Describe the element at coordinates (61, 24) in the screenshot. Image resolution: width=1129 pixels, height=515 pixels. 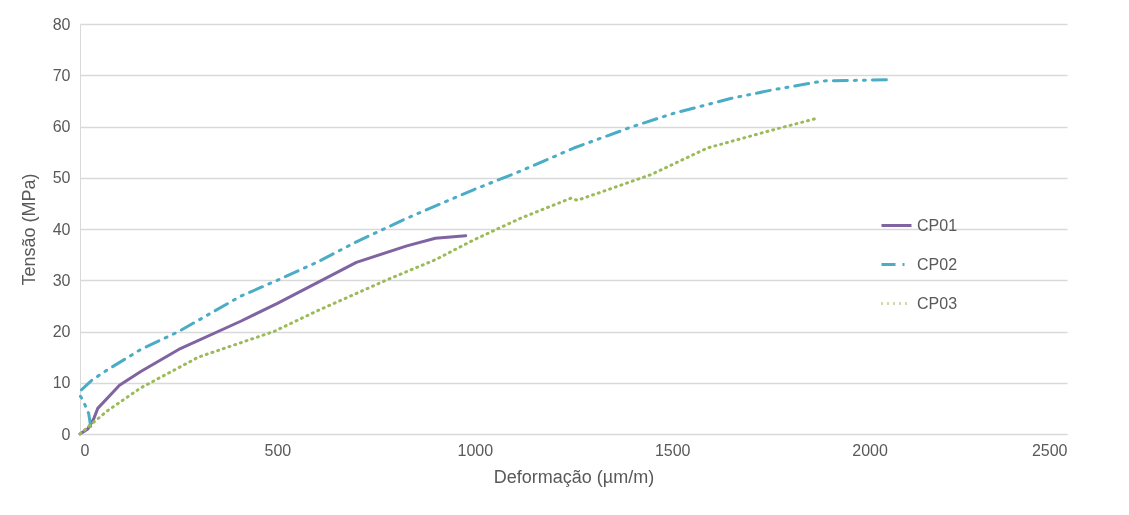
I see `y-tick-label: 80` at that location.